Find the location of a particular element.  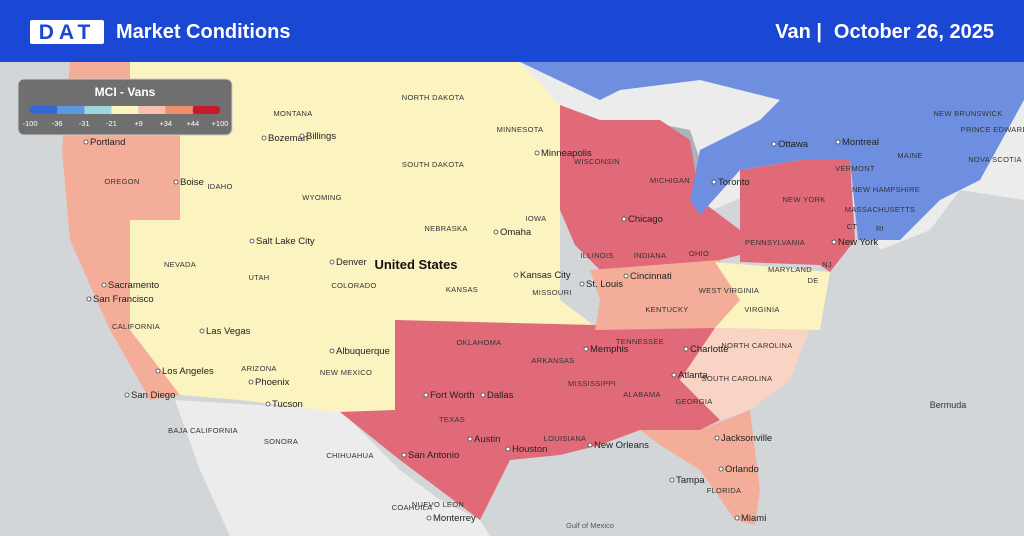

header-bar is located at coordinates (512, 31).